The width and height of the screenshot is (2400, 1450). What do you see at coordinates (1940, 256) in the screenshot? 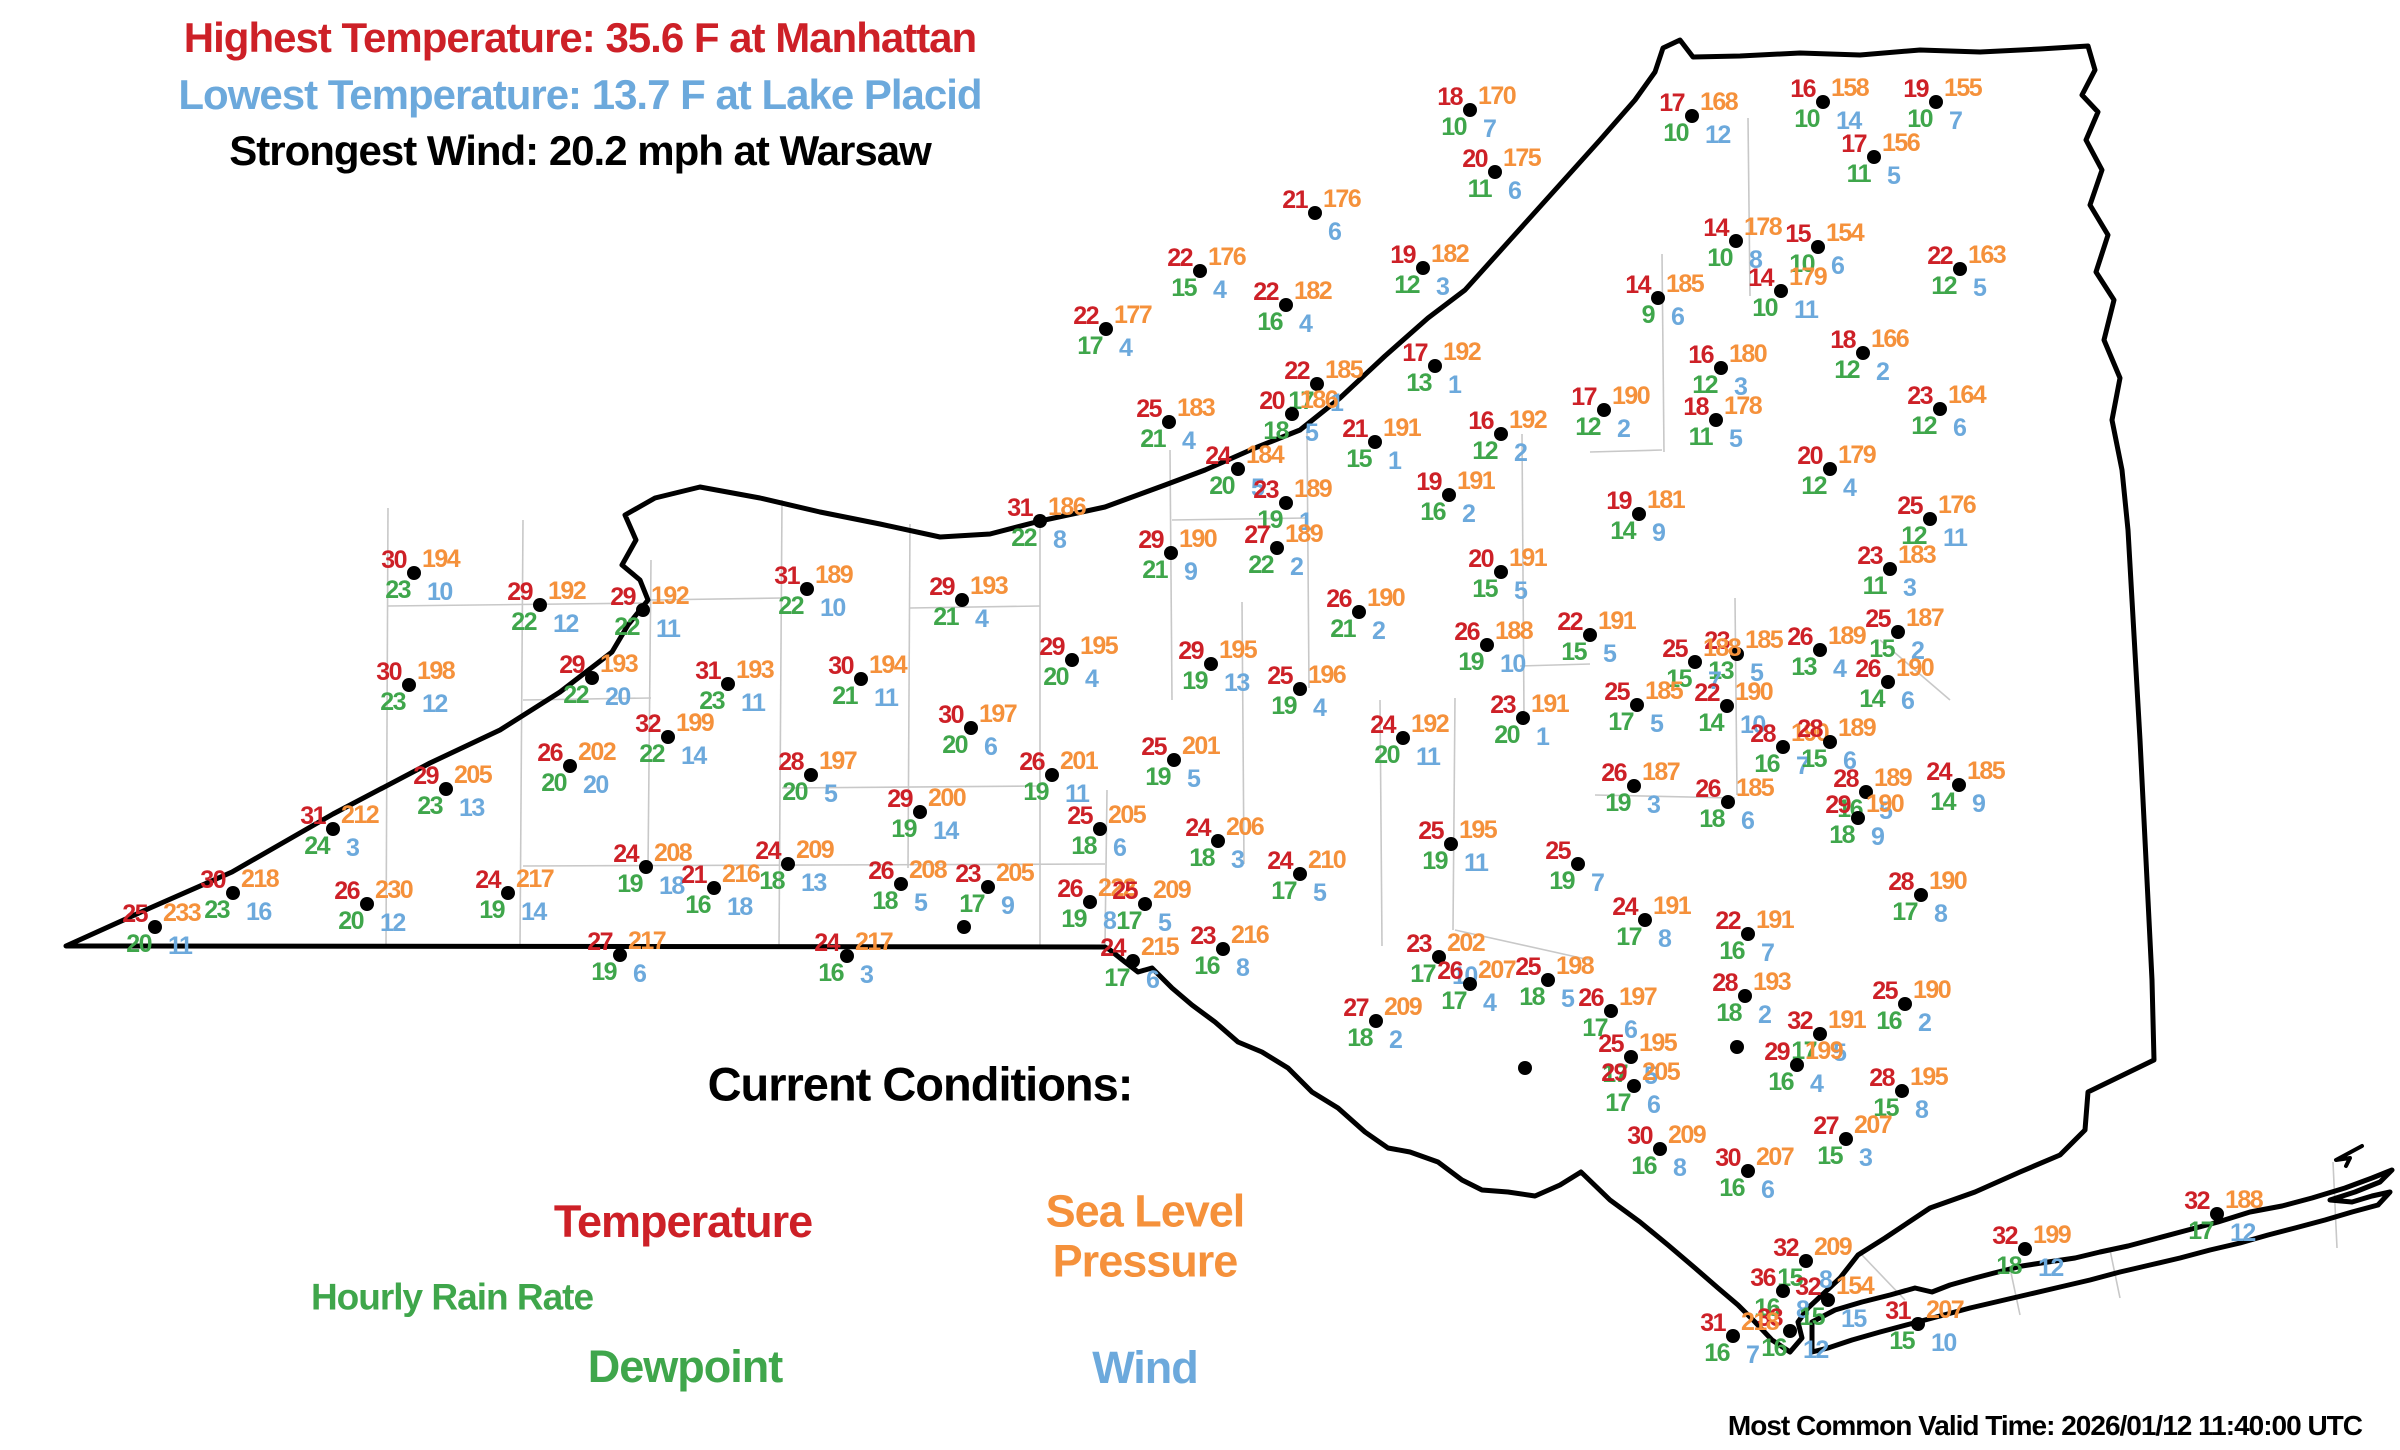
I see `station-temperature-value: 22` at bounding box center [1940, 256].